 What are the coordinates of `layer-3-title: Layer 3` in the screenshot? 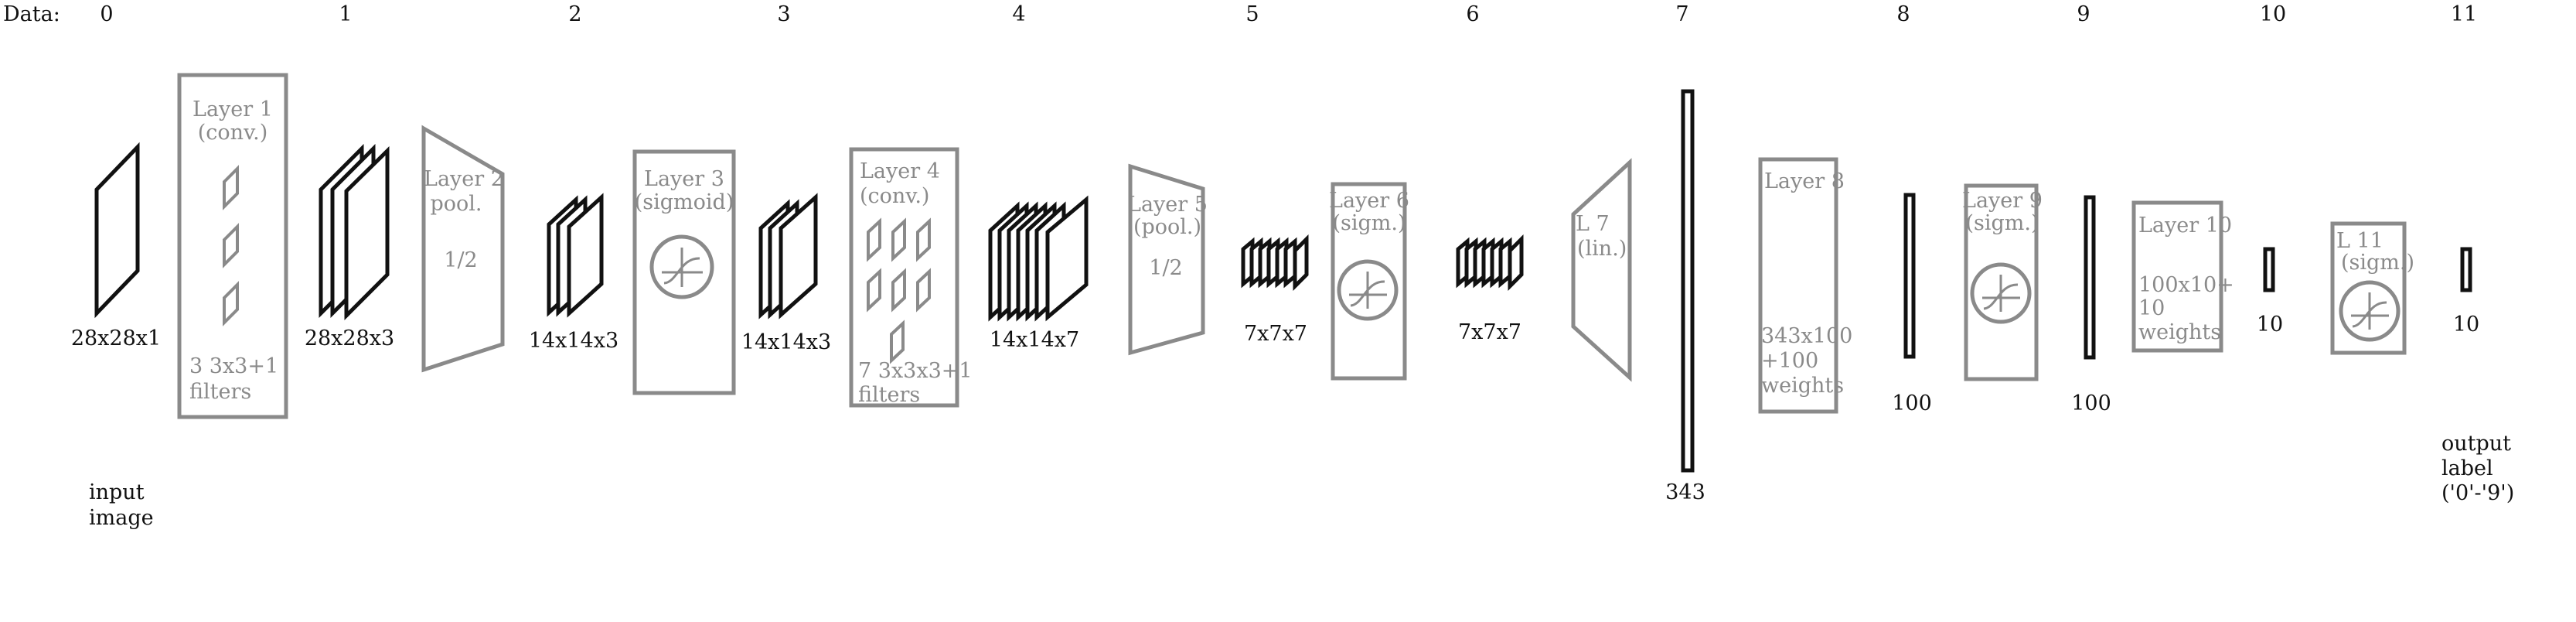 It's located at (684, 179).